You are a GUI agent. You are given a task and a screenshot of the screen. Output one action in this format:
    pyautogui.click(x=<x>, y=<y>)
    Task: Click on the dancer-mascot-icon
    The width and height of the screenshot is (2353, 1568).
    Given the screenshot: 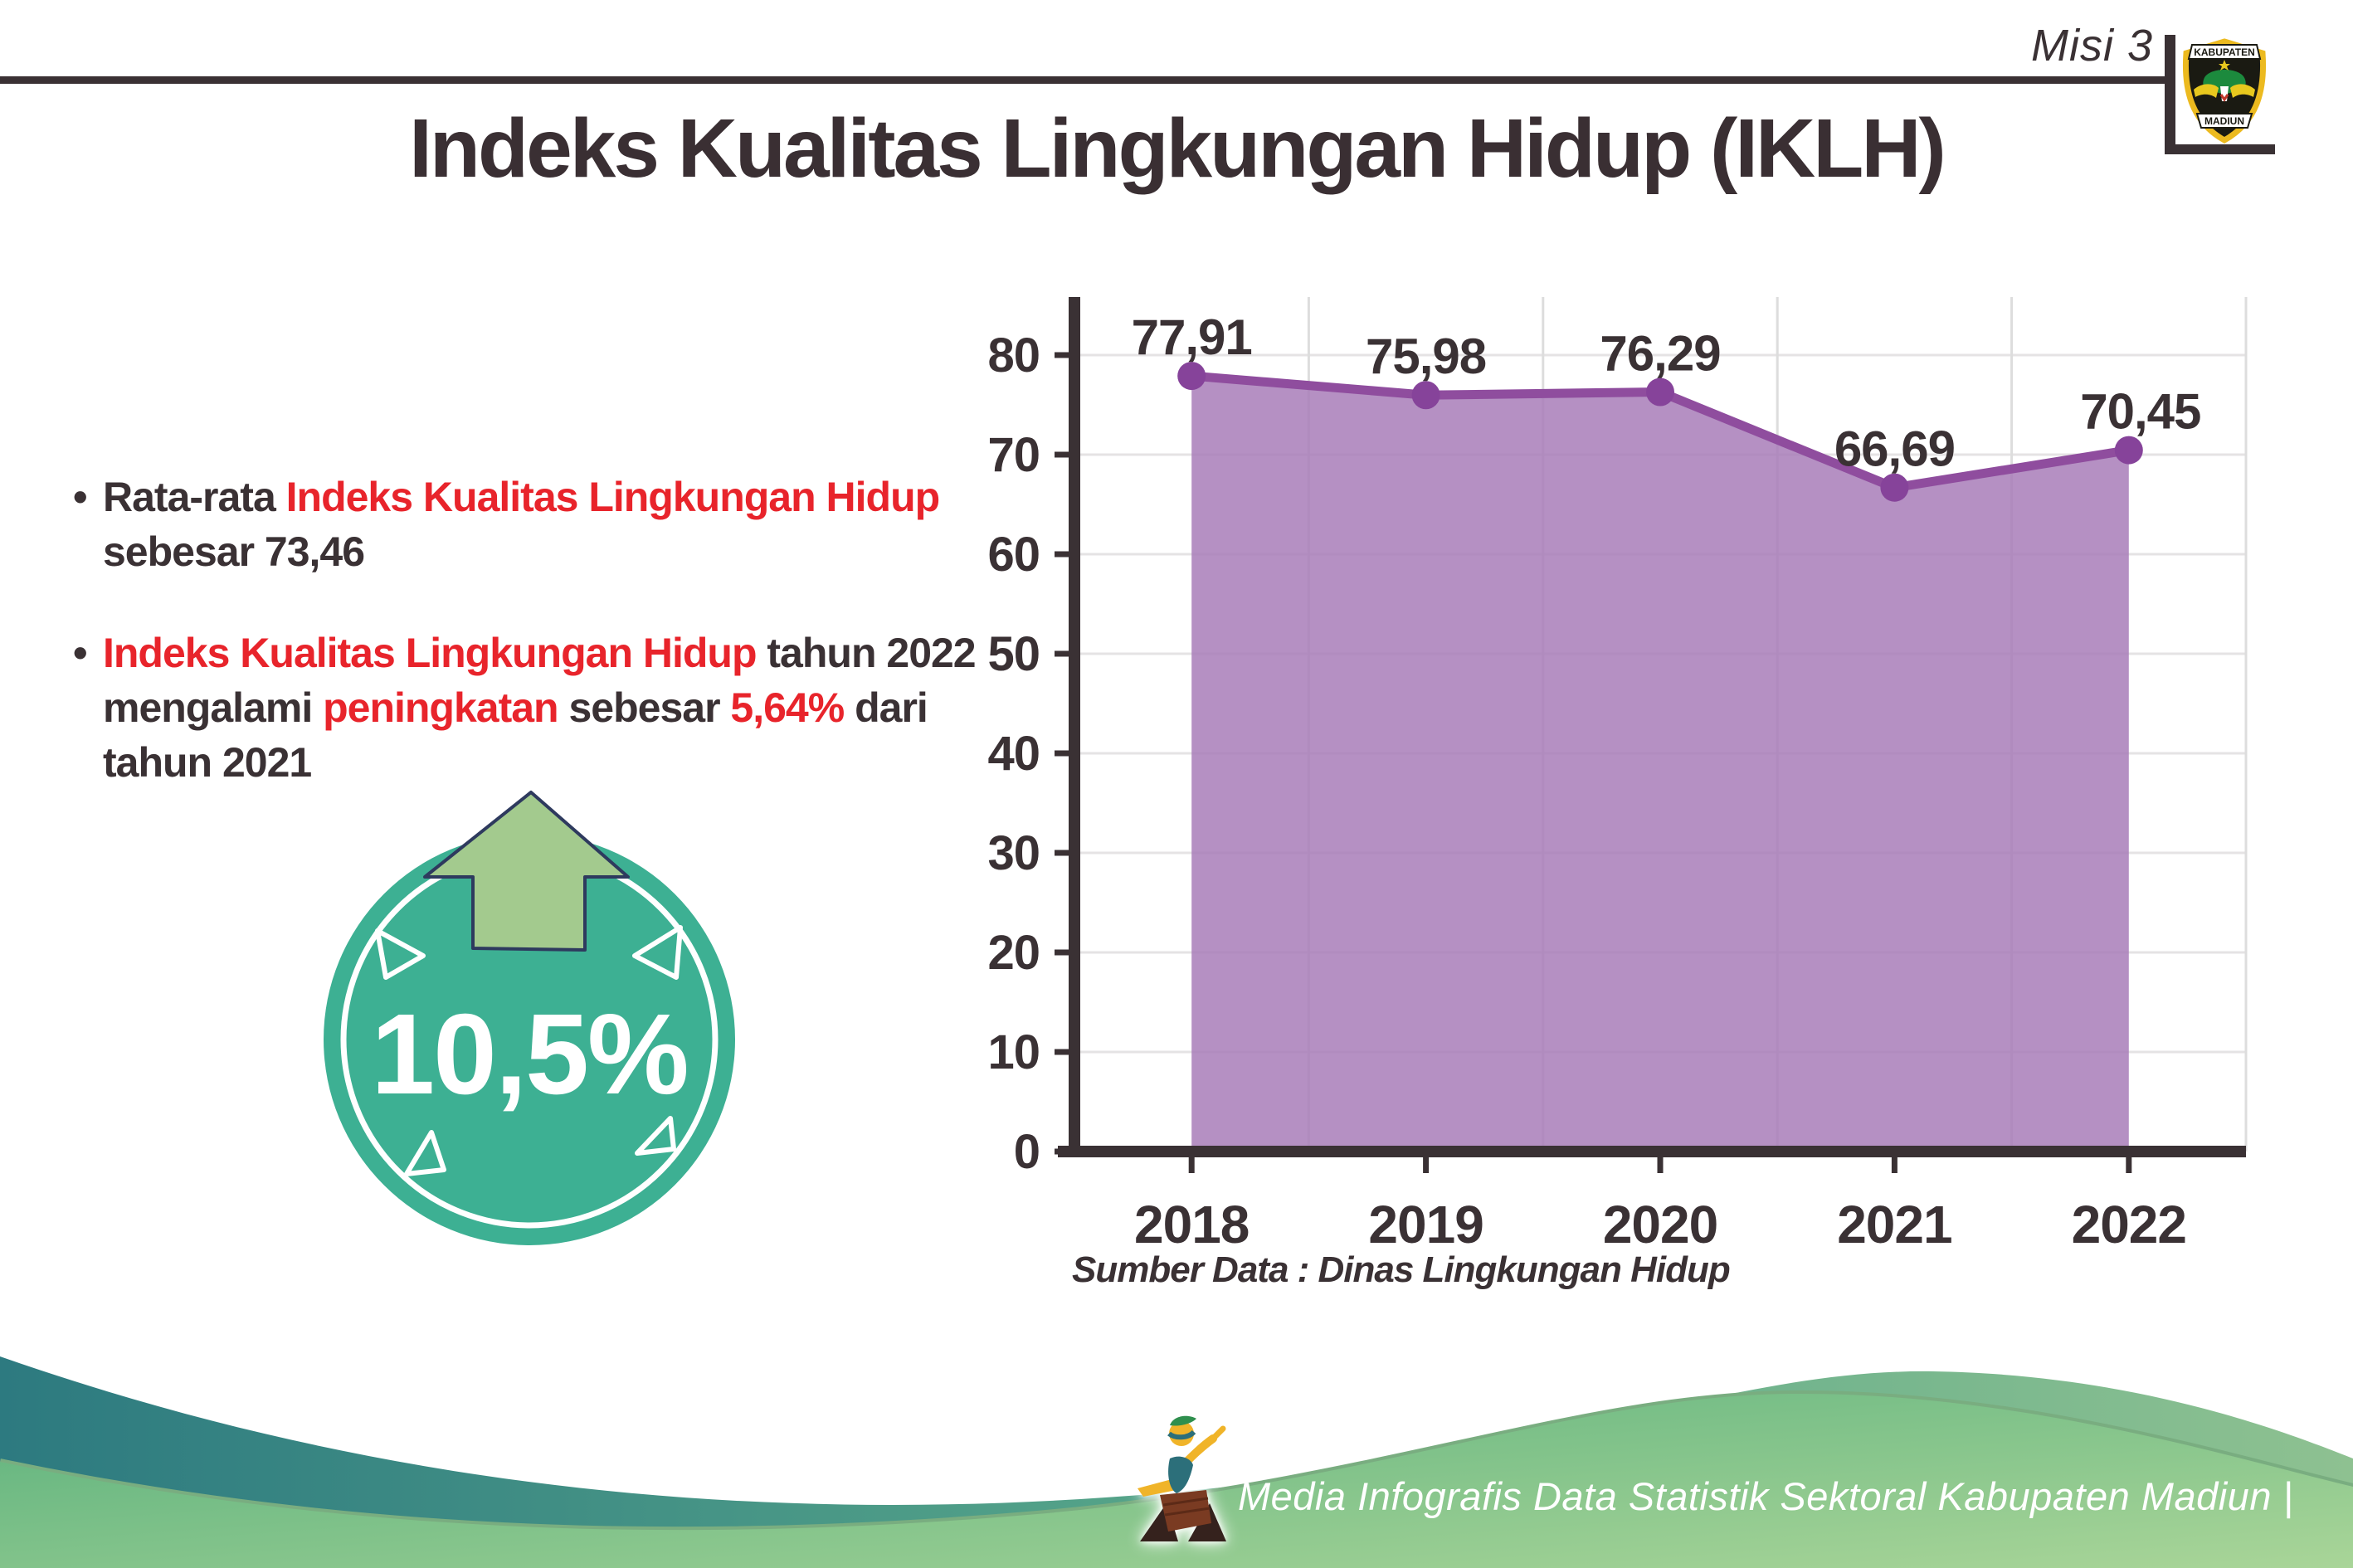 What is the action you would take?
    pyautogui.click(x=1182, y=1478)
    